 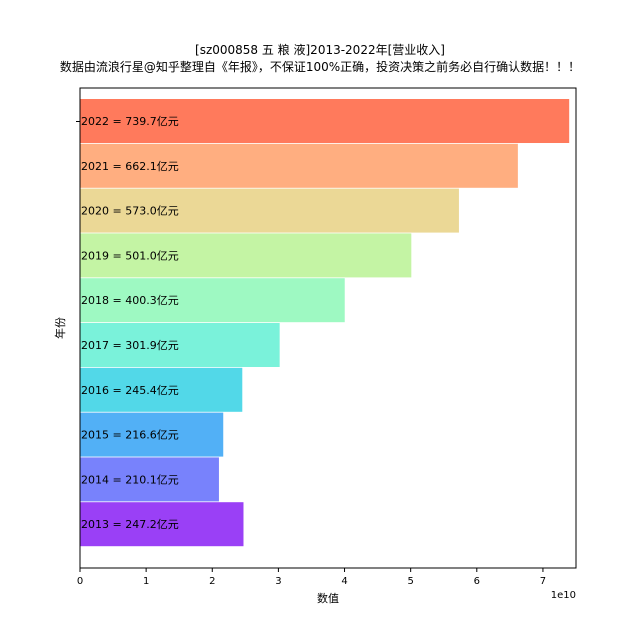 What do you see at coordinates (328, 598) in the screenshot?
I see `x-axis-label: 数值` at bounding box center [328, 598].